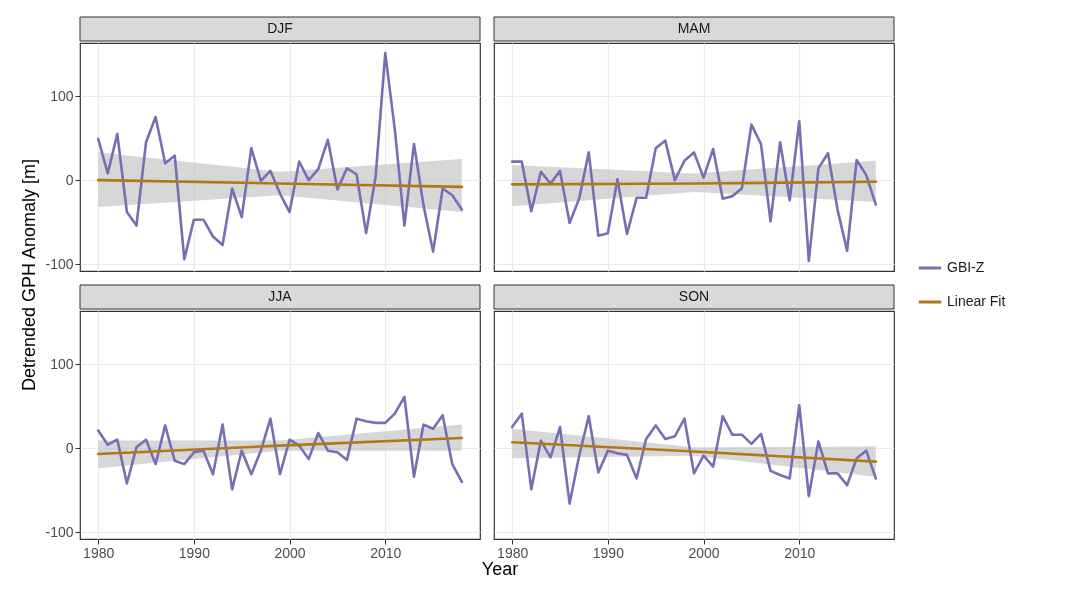  I want to click on chart-title: SON, so click(694, 296).